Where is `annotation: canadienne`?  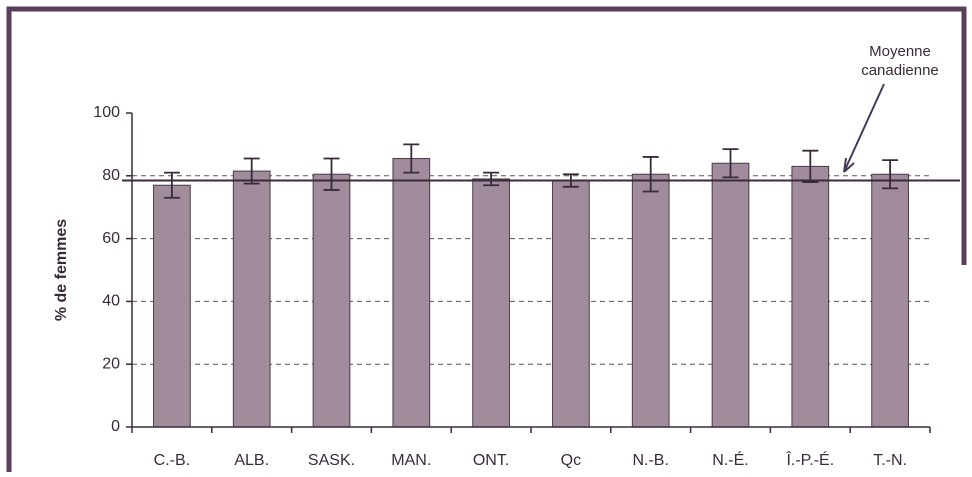 annotation: canadienne is located at coordinates (900, 70).